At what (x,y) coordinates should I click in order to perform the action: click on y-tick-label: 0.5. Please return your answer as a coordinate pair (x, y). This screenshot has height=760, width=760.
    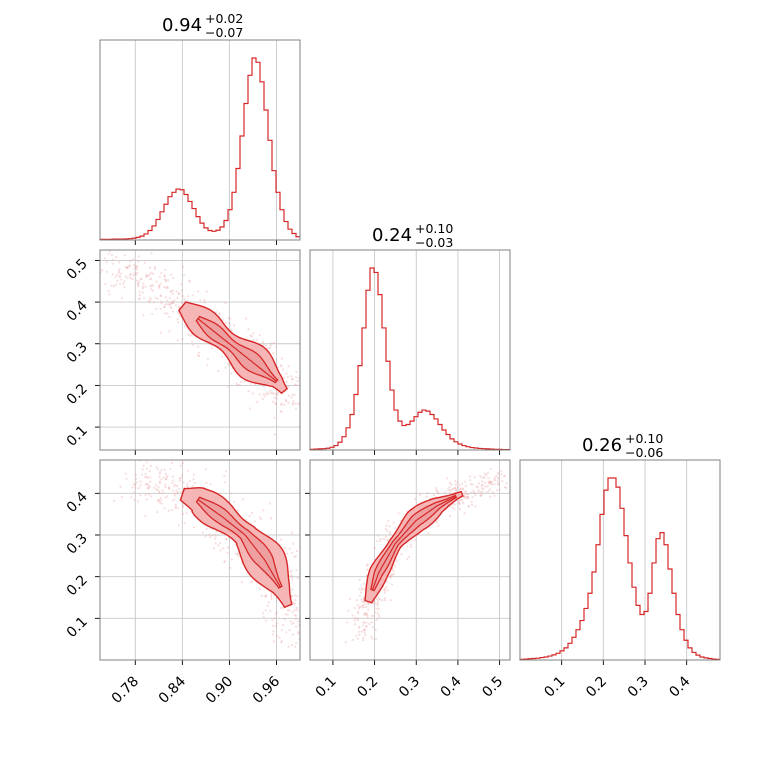
    Looking at the image, I should click on (77, 269).